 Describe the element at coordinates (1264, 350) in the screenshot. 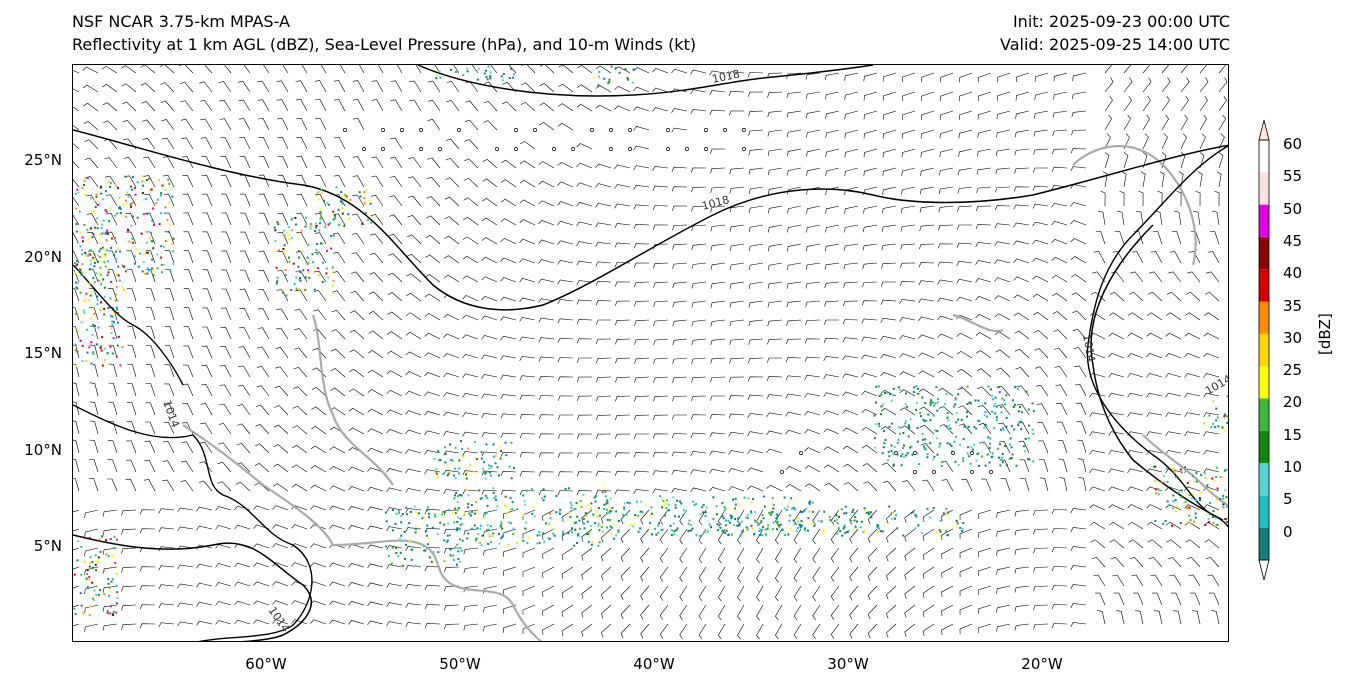

I see `colorbar-strip` at that location.